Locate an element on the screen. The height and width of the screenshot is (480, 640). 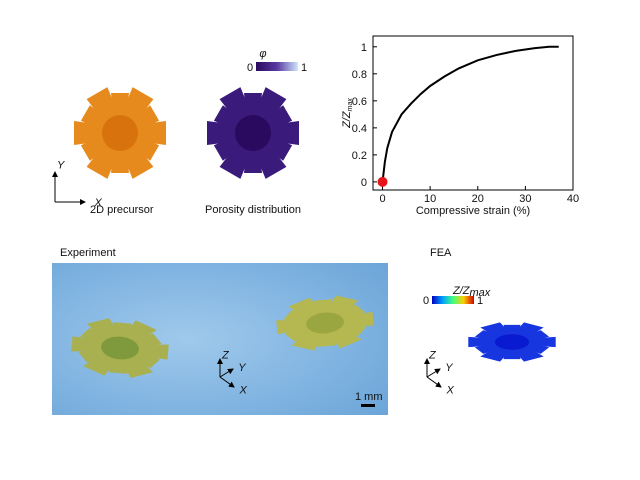
y-tick-label: 0.2 is located at coordinates (359, 156).